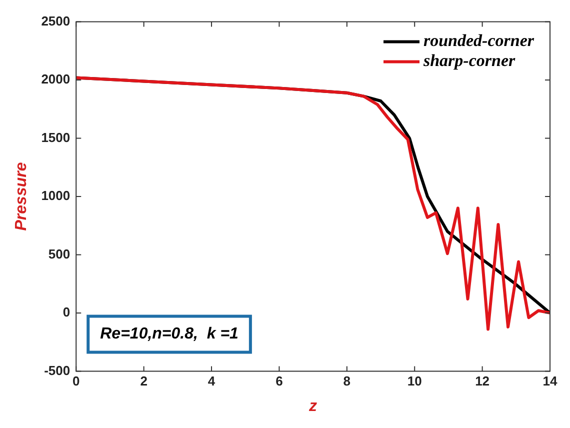  I want to click on y-tick-label: 2000, so click(55, 79).